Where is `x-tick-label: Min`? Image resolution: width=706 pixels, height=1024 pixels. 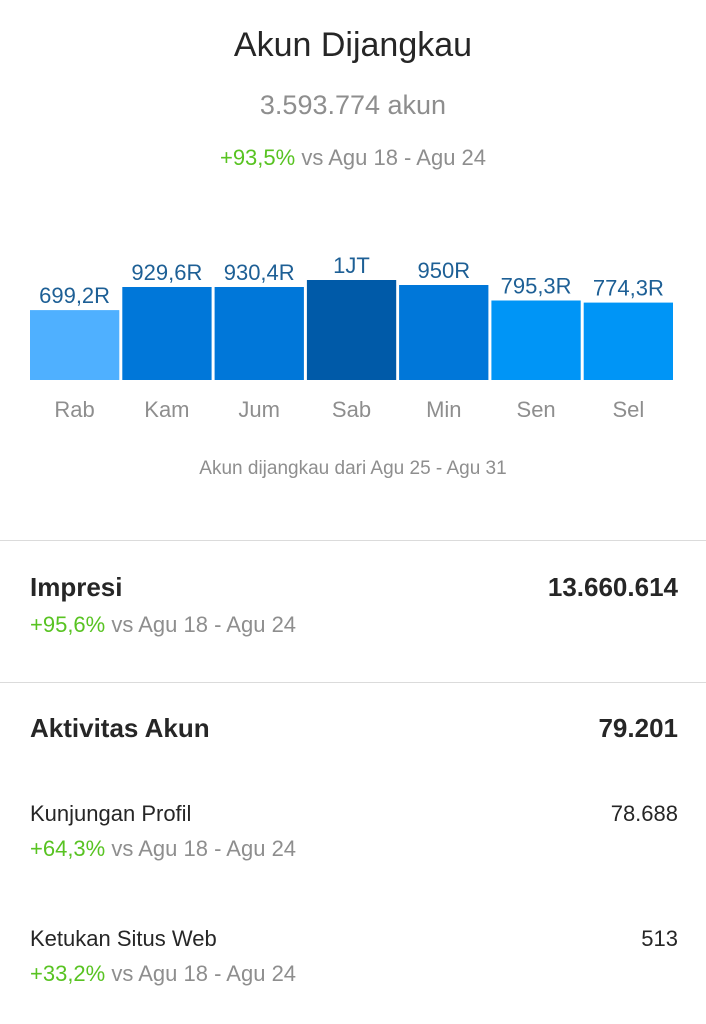
x-tick-label: Min is located at coordinates (443, 409).